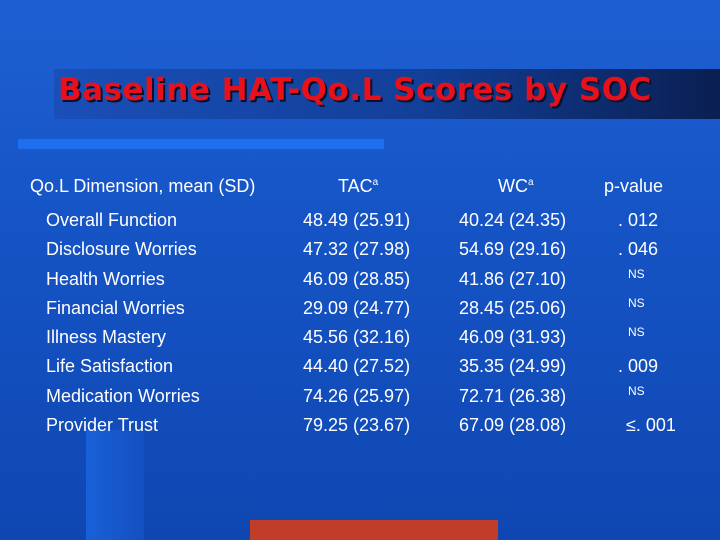 This screenshot has height=540, width=720. I want to click on title-band, so click(387, 94).